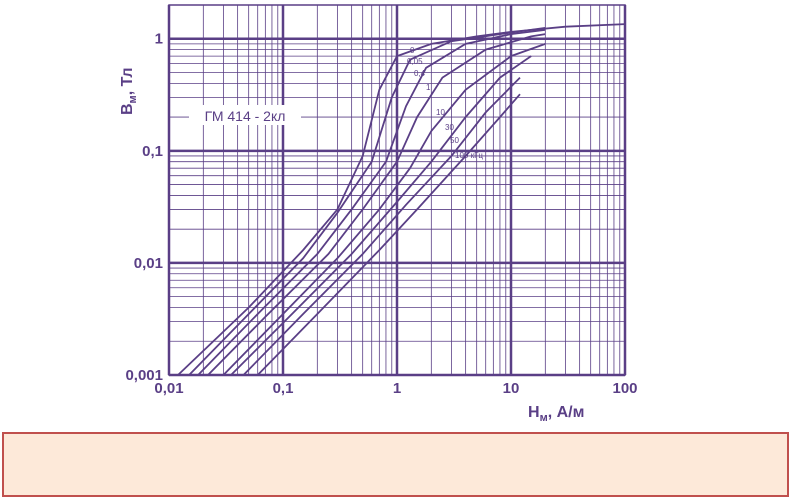 This screenshot has width=789, height=499. What do you see at coordinates (428, 87) in the screenshot?
I see `series-label: 1` at bounding box center [428, 87].